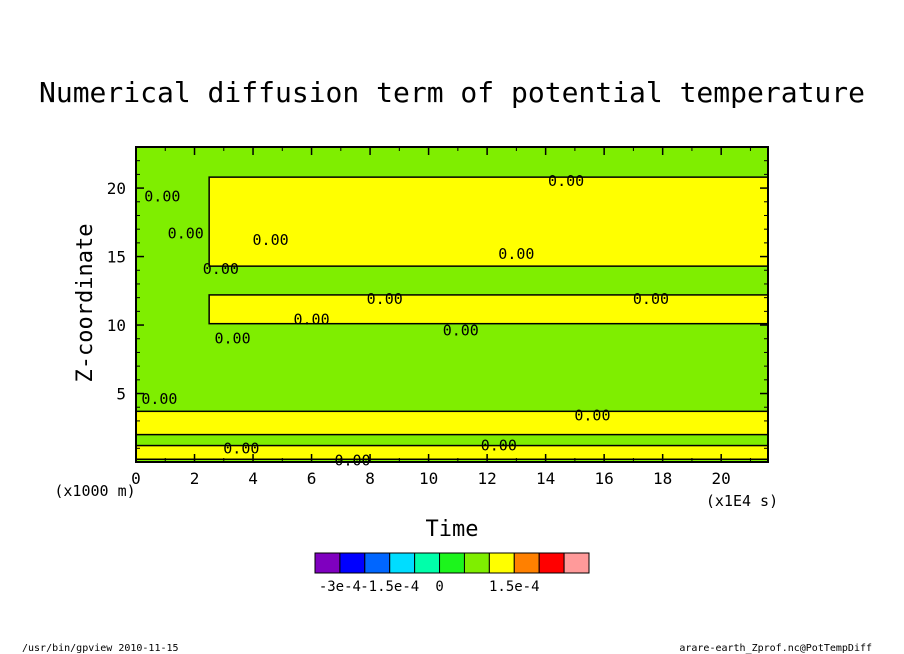  What do you see at coordinates (370, 478) in the screenshot?
I see `x-tick-label: 8` at bounding box center [370, 478].